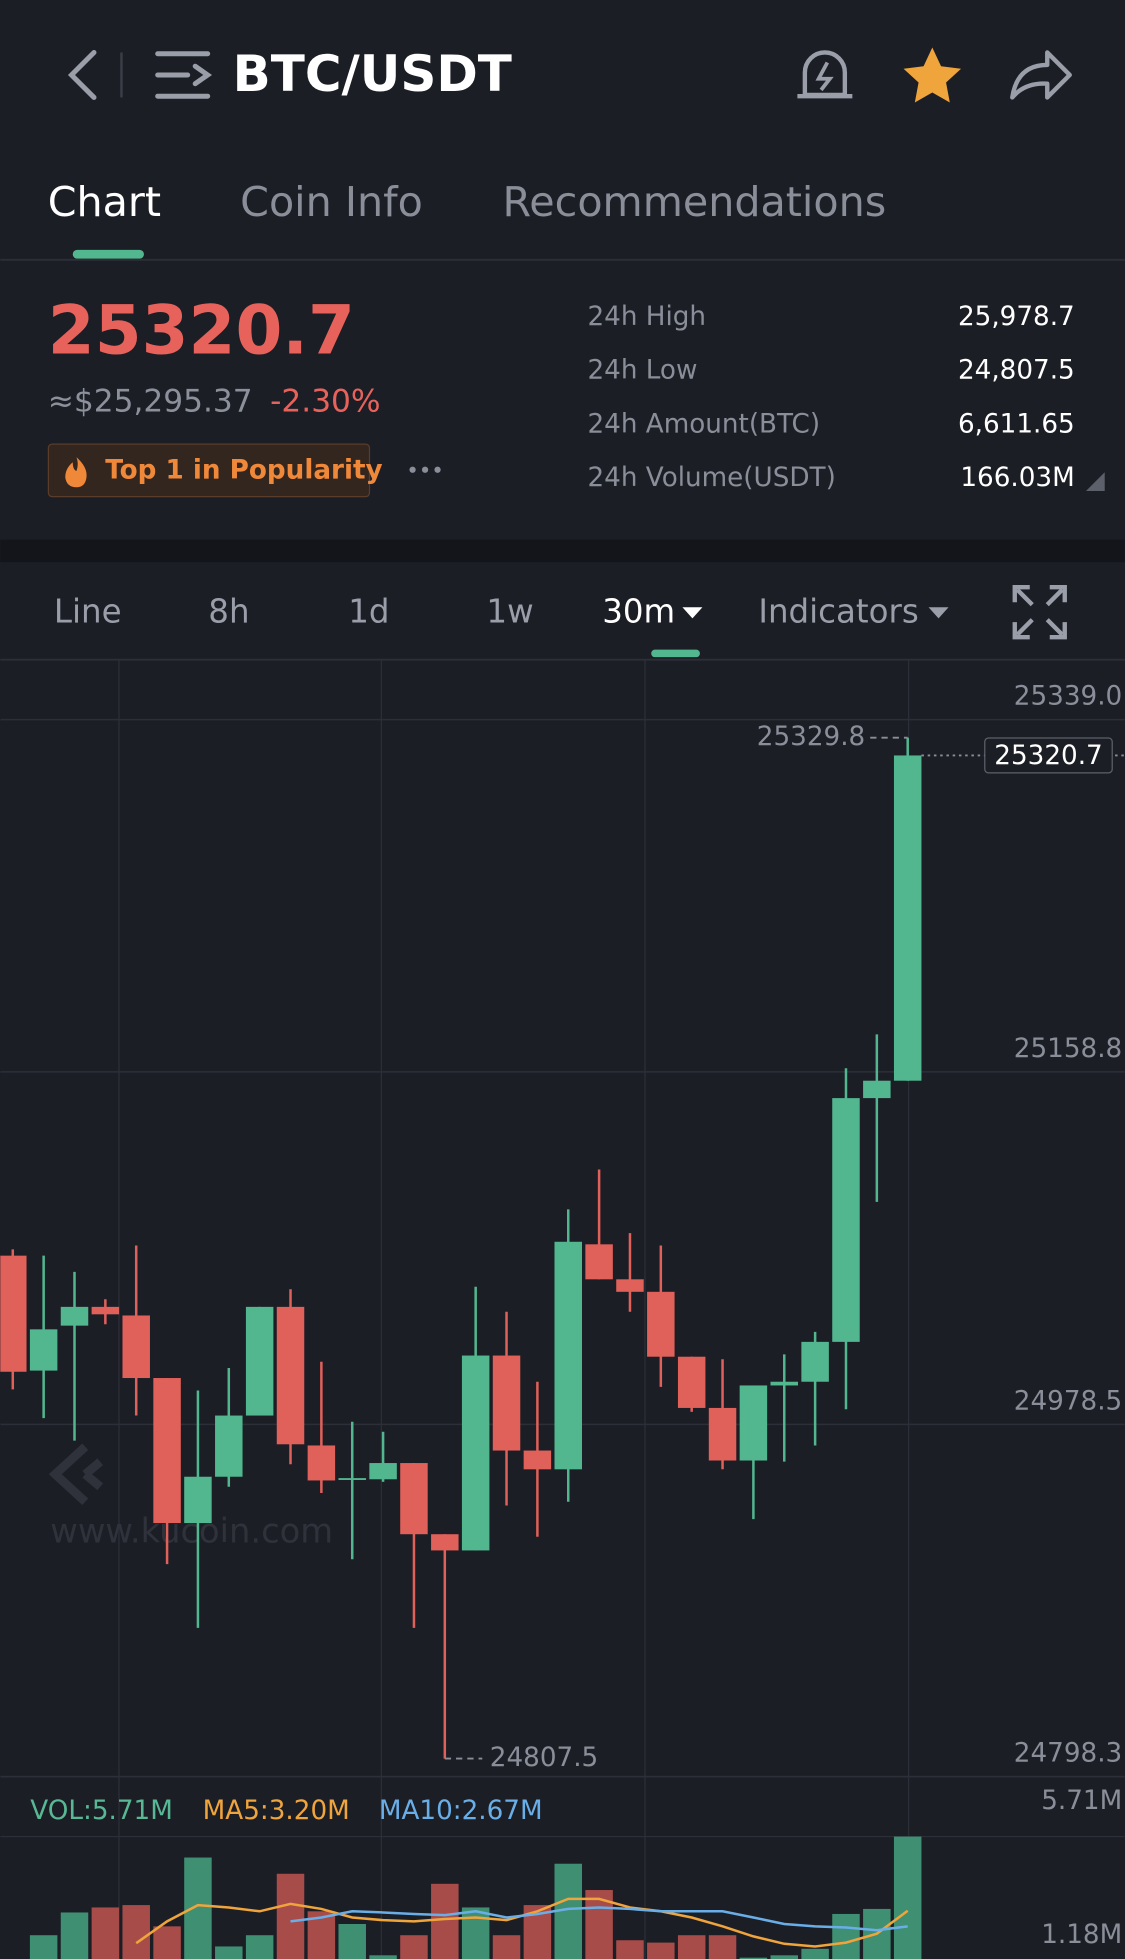 This screenshot has width=1125, height=1959. I want to click on stat-value: 24,807.5, so click(1016, 371).